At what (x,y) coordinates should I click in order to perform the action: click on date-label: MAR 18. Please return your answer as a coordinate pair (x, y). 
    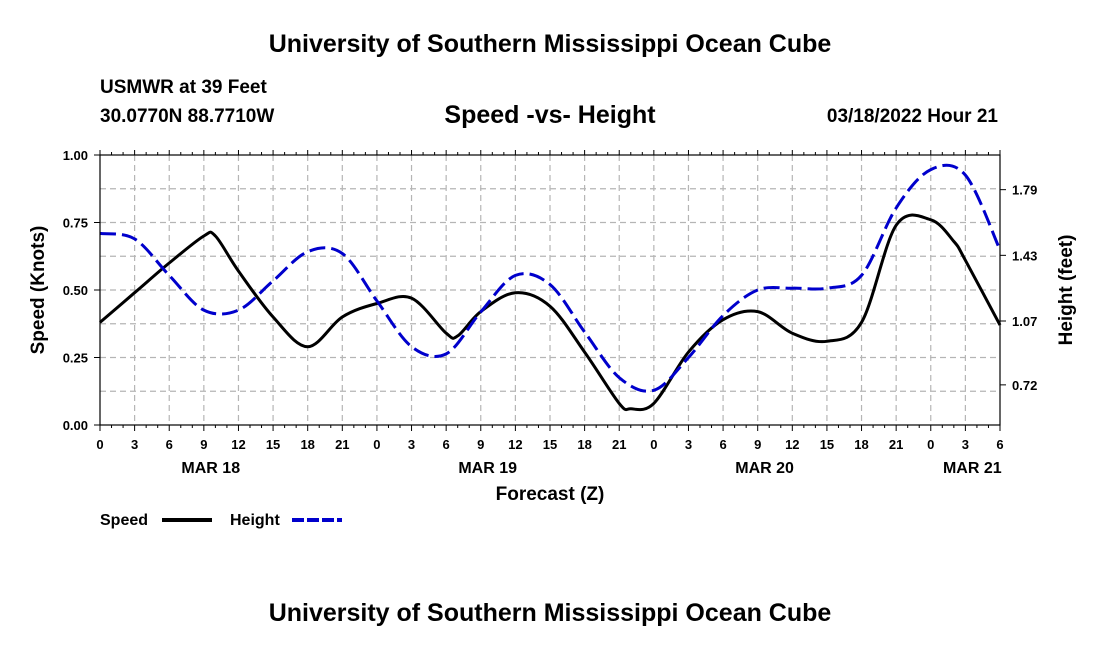
    Looking at the image, I should click on (210, 468).